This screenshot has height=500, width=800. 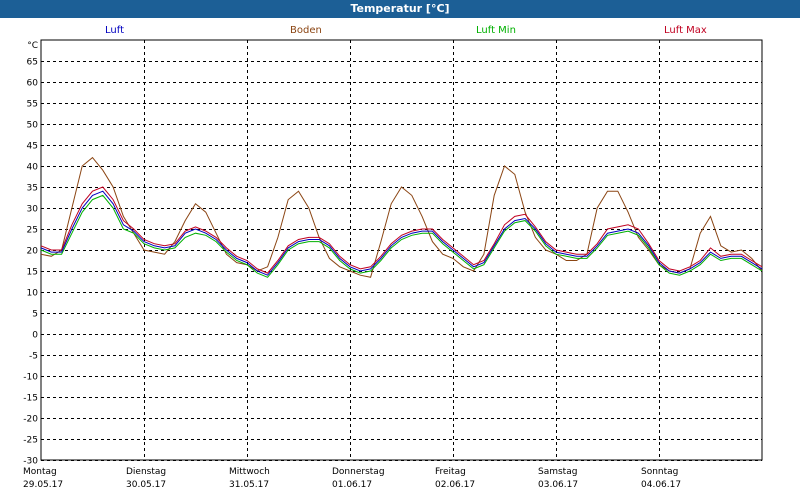 I want to click on day-date: 31.05.17, so click(x=249, y=485).